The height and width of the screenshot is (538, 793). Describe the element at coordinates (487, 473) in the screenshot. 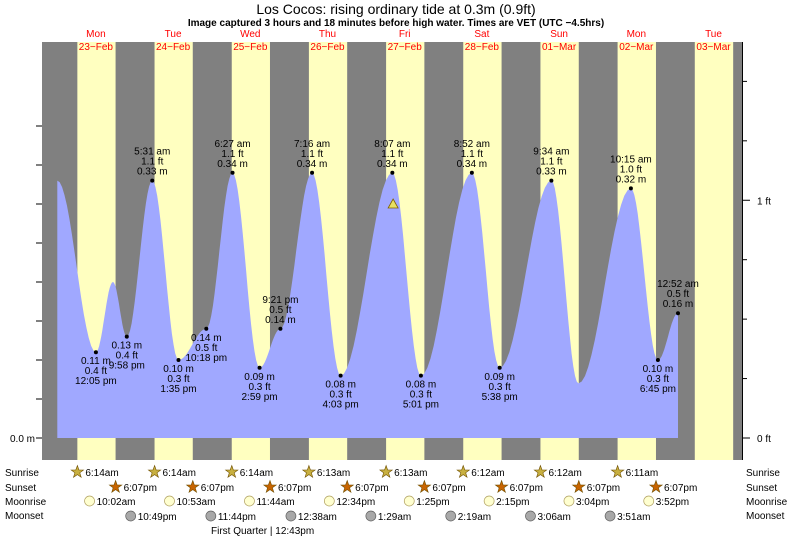

I see `sunrise-time: 6:12am` at that location.